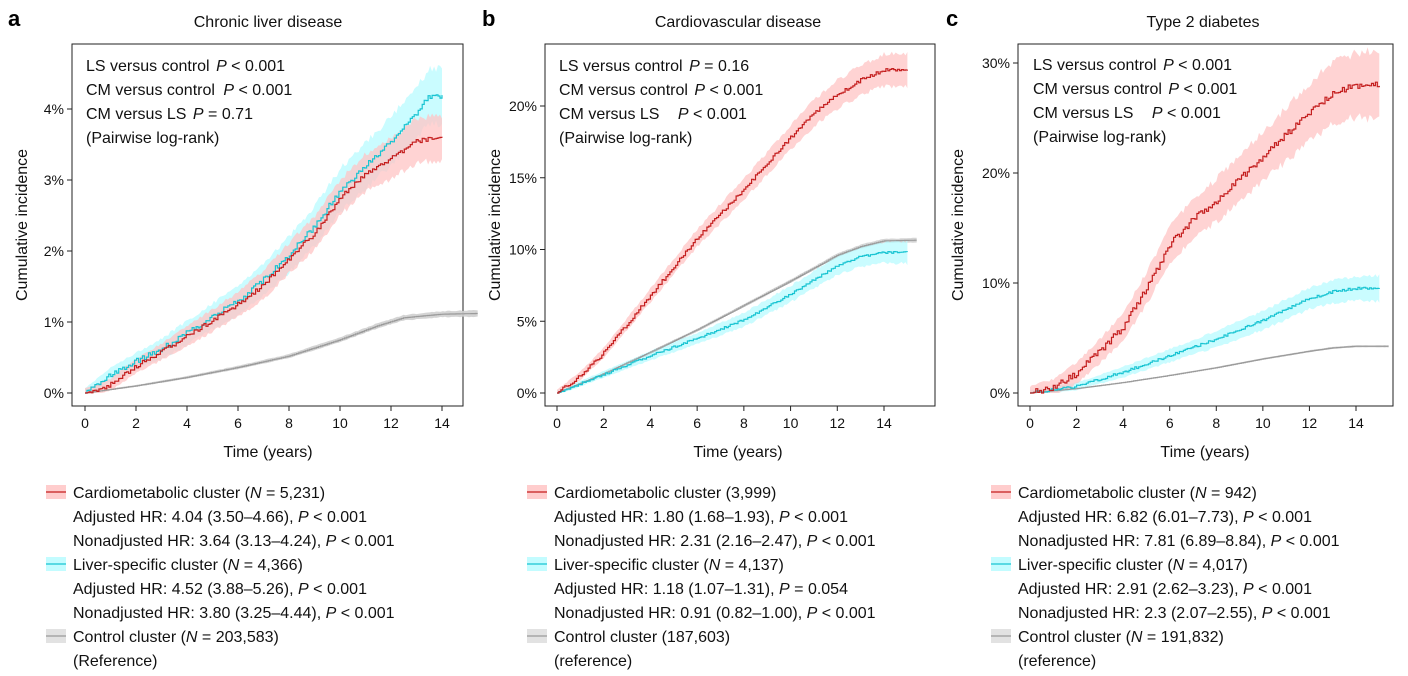 The image size is (1408, 676). What do you see at coordinates (115, 661) in the screenshot?
I see `legend-entry-line: (Reference)` at bounding box center [115, 661].